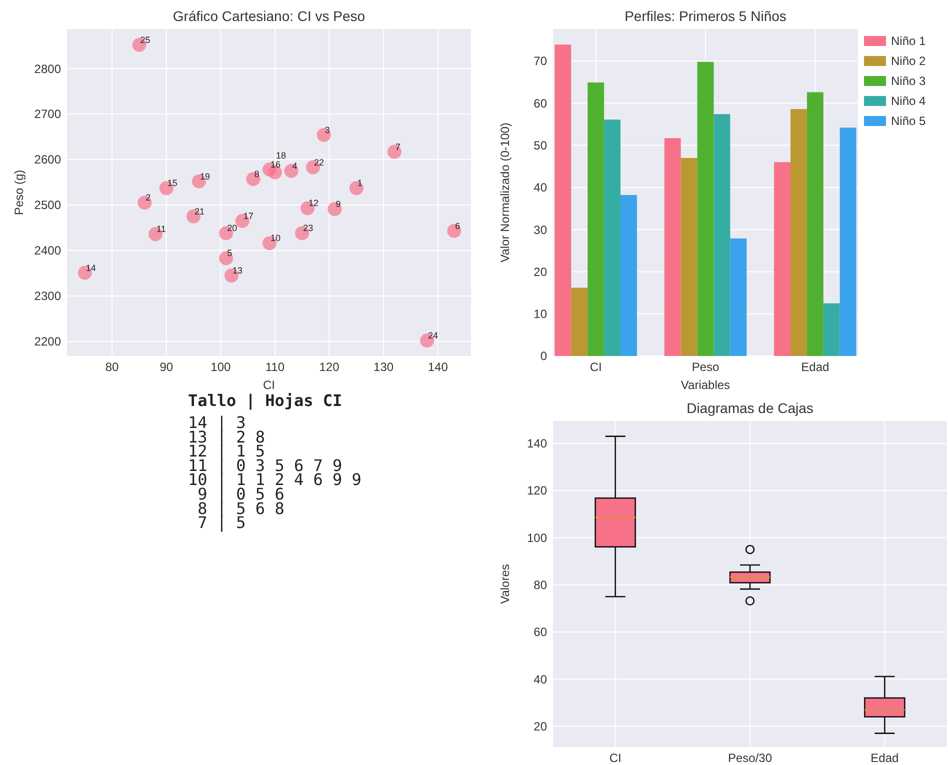  I want to click on legend-label: Niño 3, so click(908, 81).